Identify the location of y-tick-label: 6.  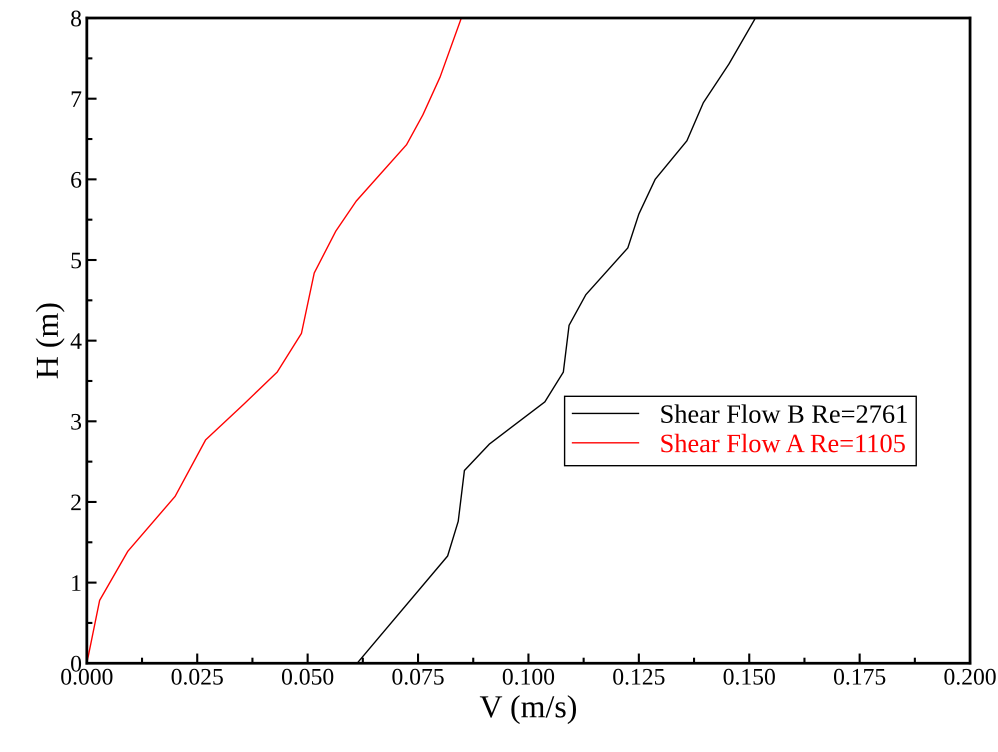
(76, 180).